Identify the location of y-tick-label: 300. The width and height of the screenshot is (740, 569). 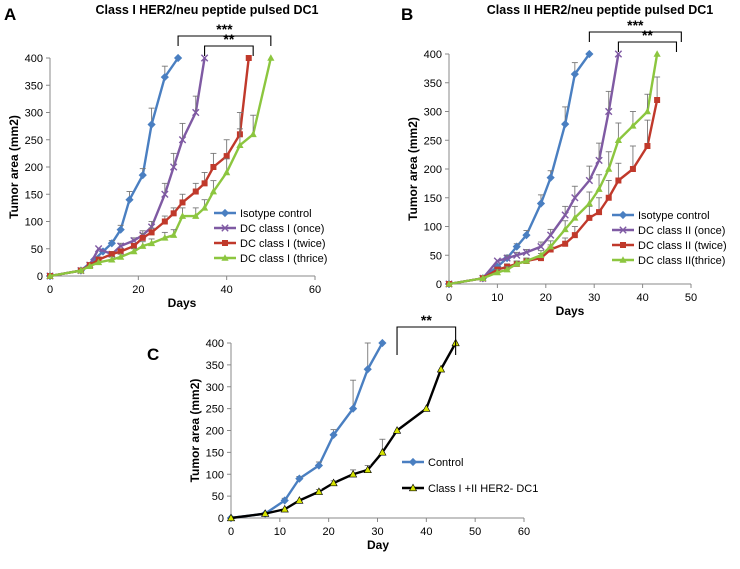
(215, 388).